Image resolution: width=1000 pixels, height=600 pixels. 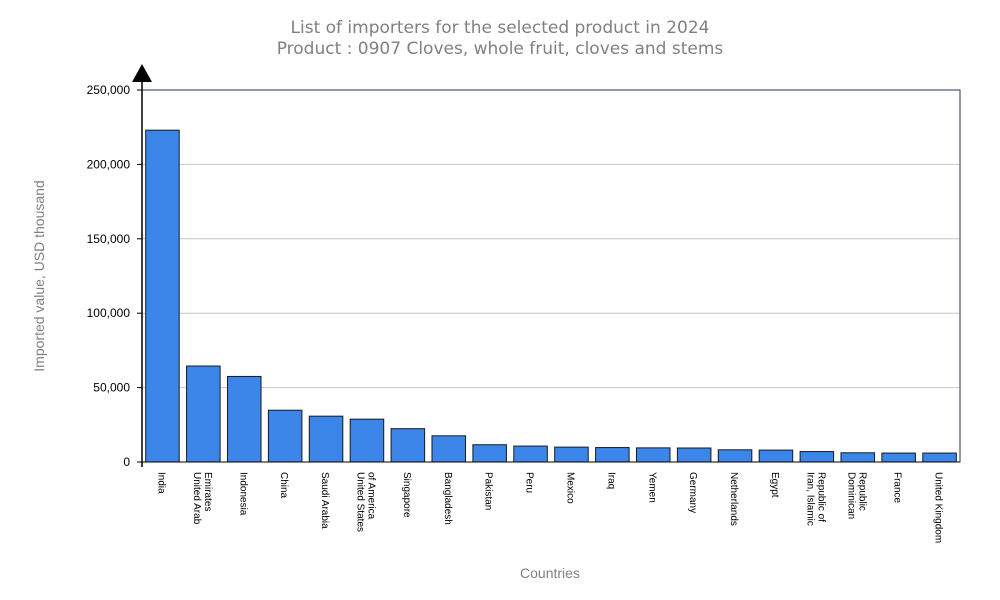 What do you see at coordinates (109, 90) in the screenshot?
I see `y-tick-label: 250,000` at bounding box center [109, 90].